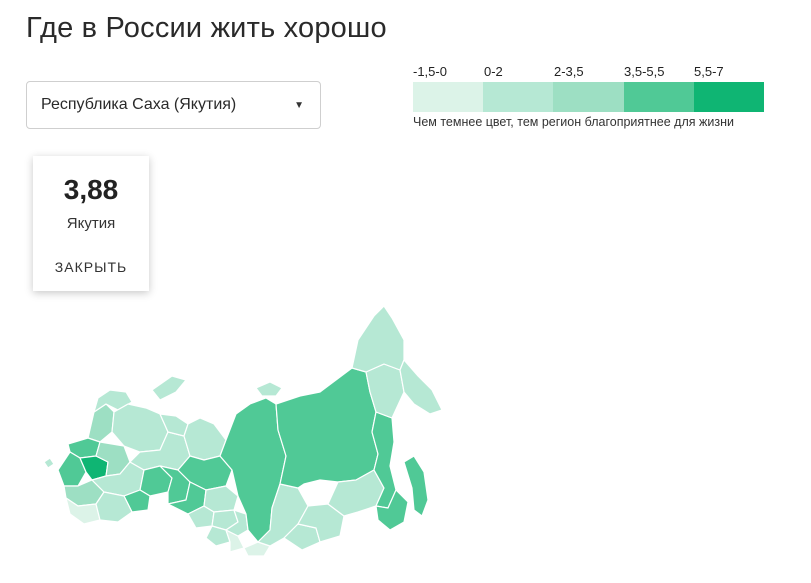 This screenshot has width=811, height=583. I want to click on legend-color-bar, so click(588, 97).